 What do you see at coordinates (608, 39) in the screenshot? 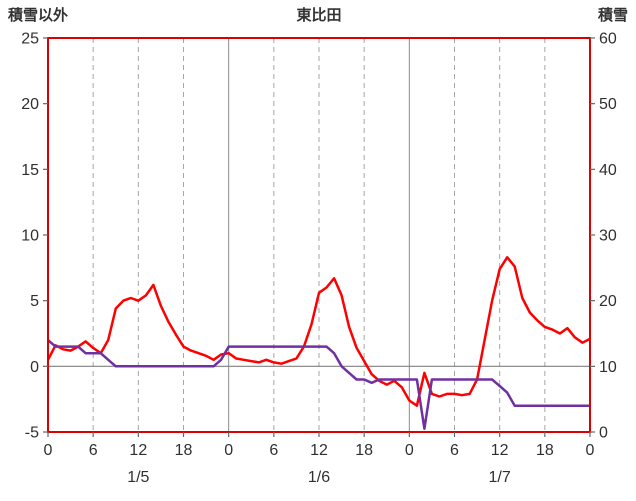
I see `right-axis-tick-label: 60` at bounding box center [608, 39].